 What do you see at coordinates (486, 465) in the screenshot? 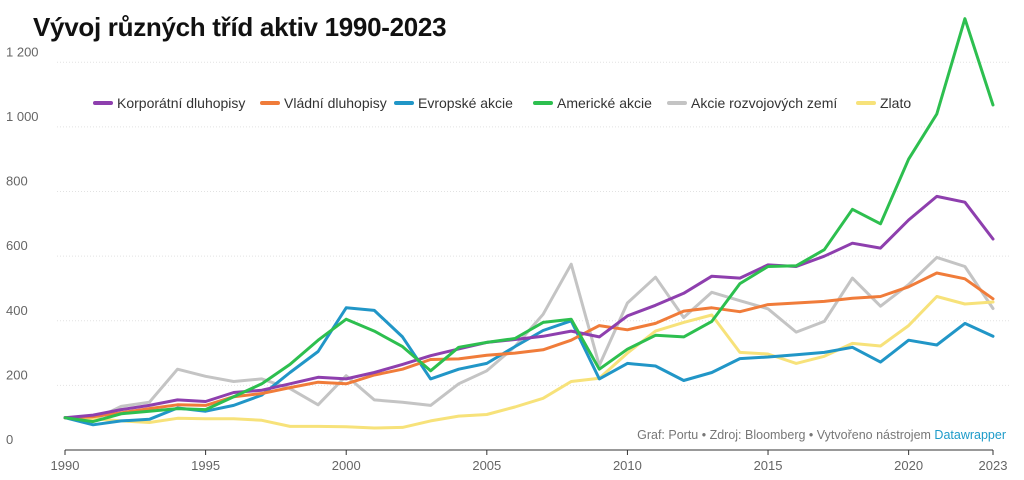
I see `x-tick-label: 2005` at bounding box center [486, 465].